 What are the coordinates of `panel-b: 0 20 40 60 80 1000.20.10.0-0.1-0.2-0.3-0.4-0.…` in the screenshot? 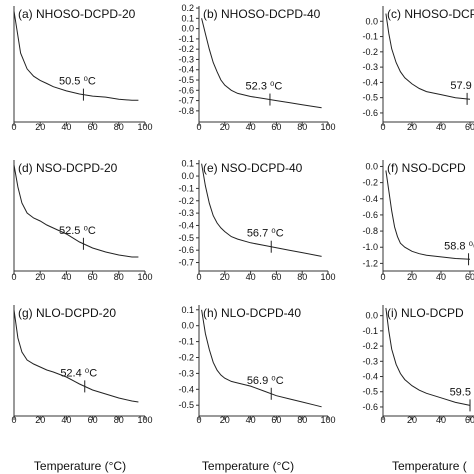 It's located at (256, 67).